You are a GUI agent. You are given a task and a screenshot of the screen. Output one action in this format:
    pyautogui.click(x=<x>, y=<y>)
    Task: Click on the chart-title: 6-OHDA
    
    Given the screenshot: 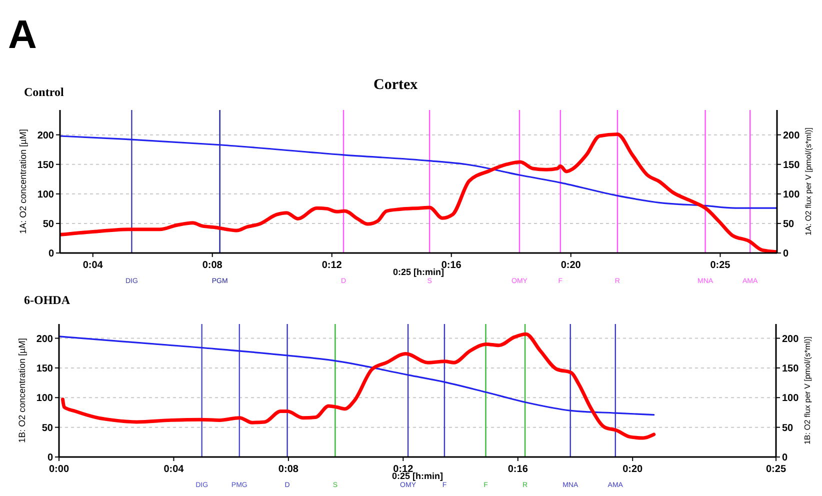 What is the action you would take?
    pyautogui.click(x=47, y=300)
    